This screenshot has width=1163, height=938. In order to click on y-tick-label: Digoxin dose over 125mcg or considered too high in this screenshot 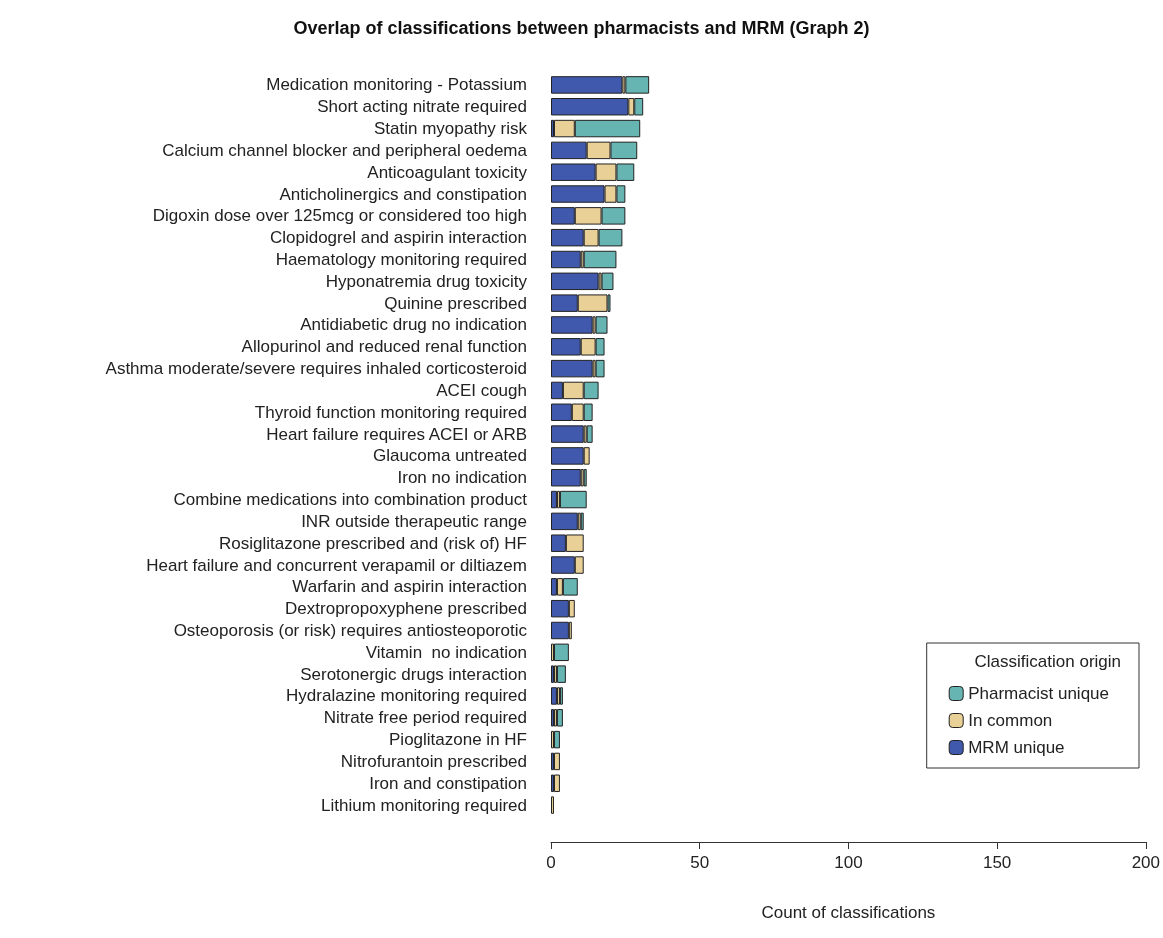, I will do `click(339, 216)`.